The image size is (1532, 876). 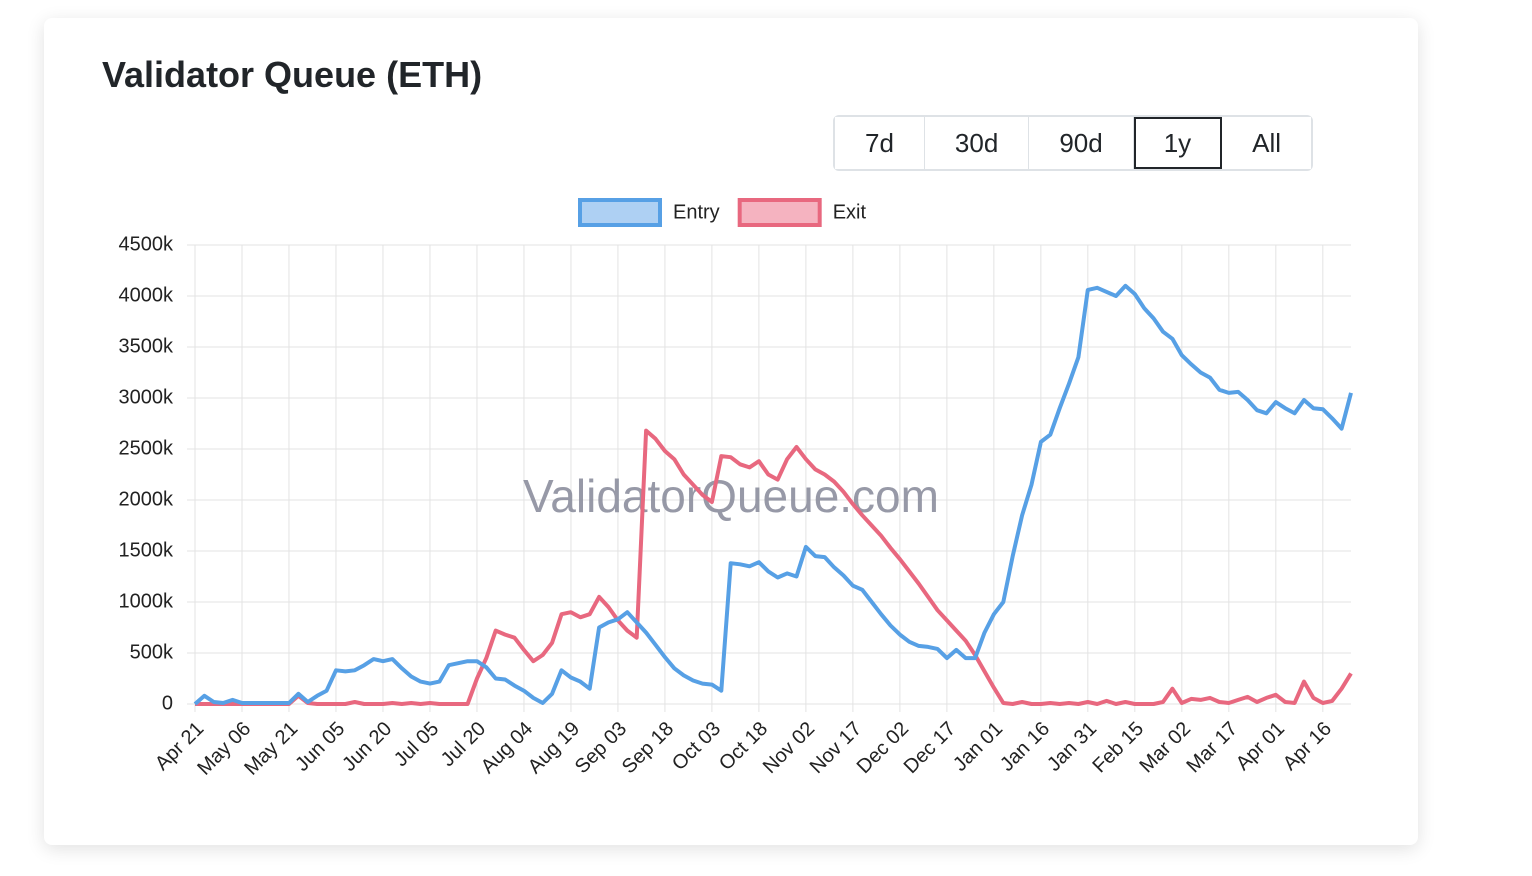 What do you see at coordinates (696, 746) in the screenshot?
I see `x-tick-label: Oct 03` at bounding box center [696, 746].